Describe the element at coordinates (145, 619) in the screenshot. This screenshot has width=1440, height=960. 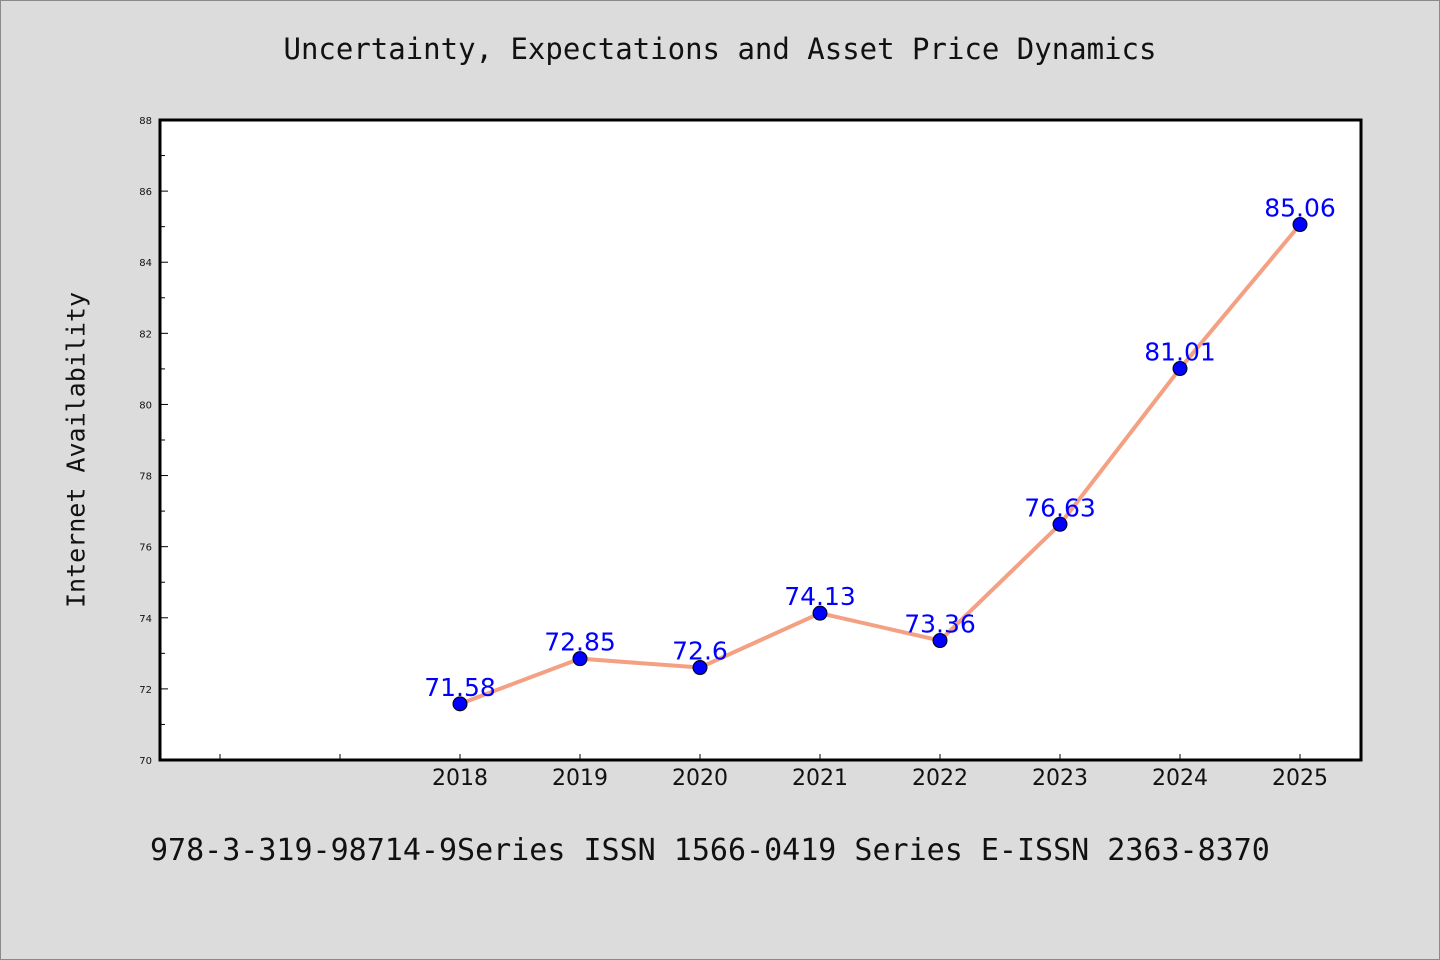
I see `y-tick-label: 74` at that location.